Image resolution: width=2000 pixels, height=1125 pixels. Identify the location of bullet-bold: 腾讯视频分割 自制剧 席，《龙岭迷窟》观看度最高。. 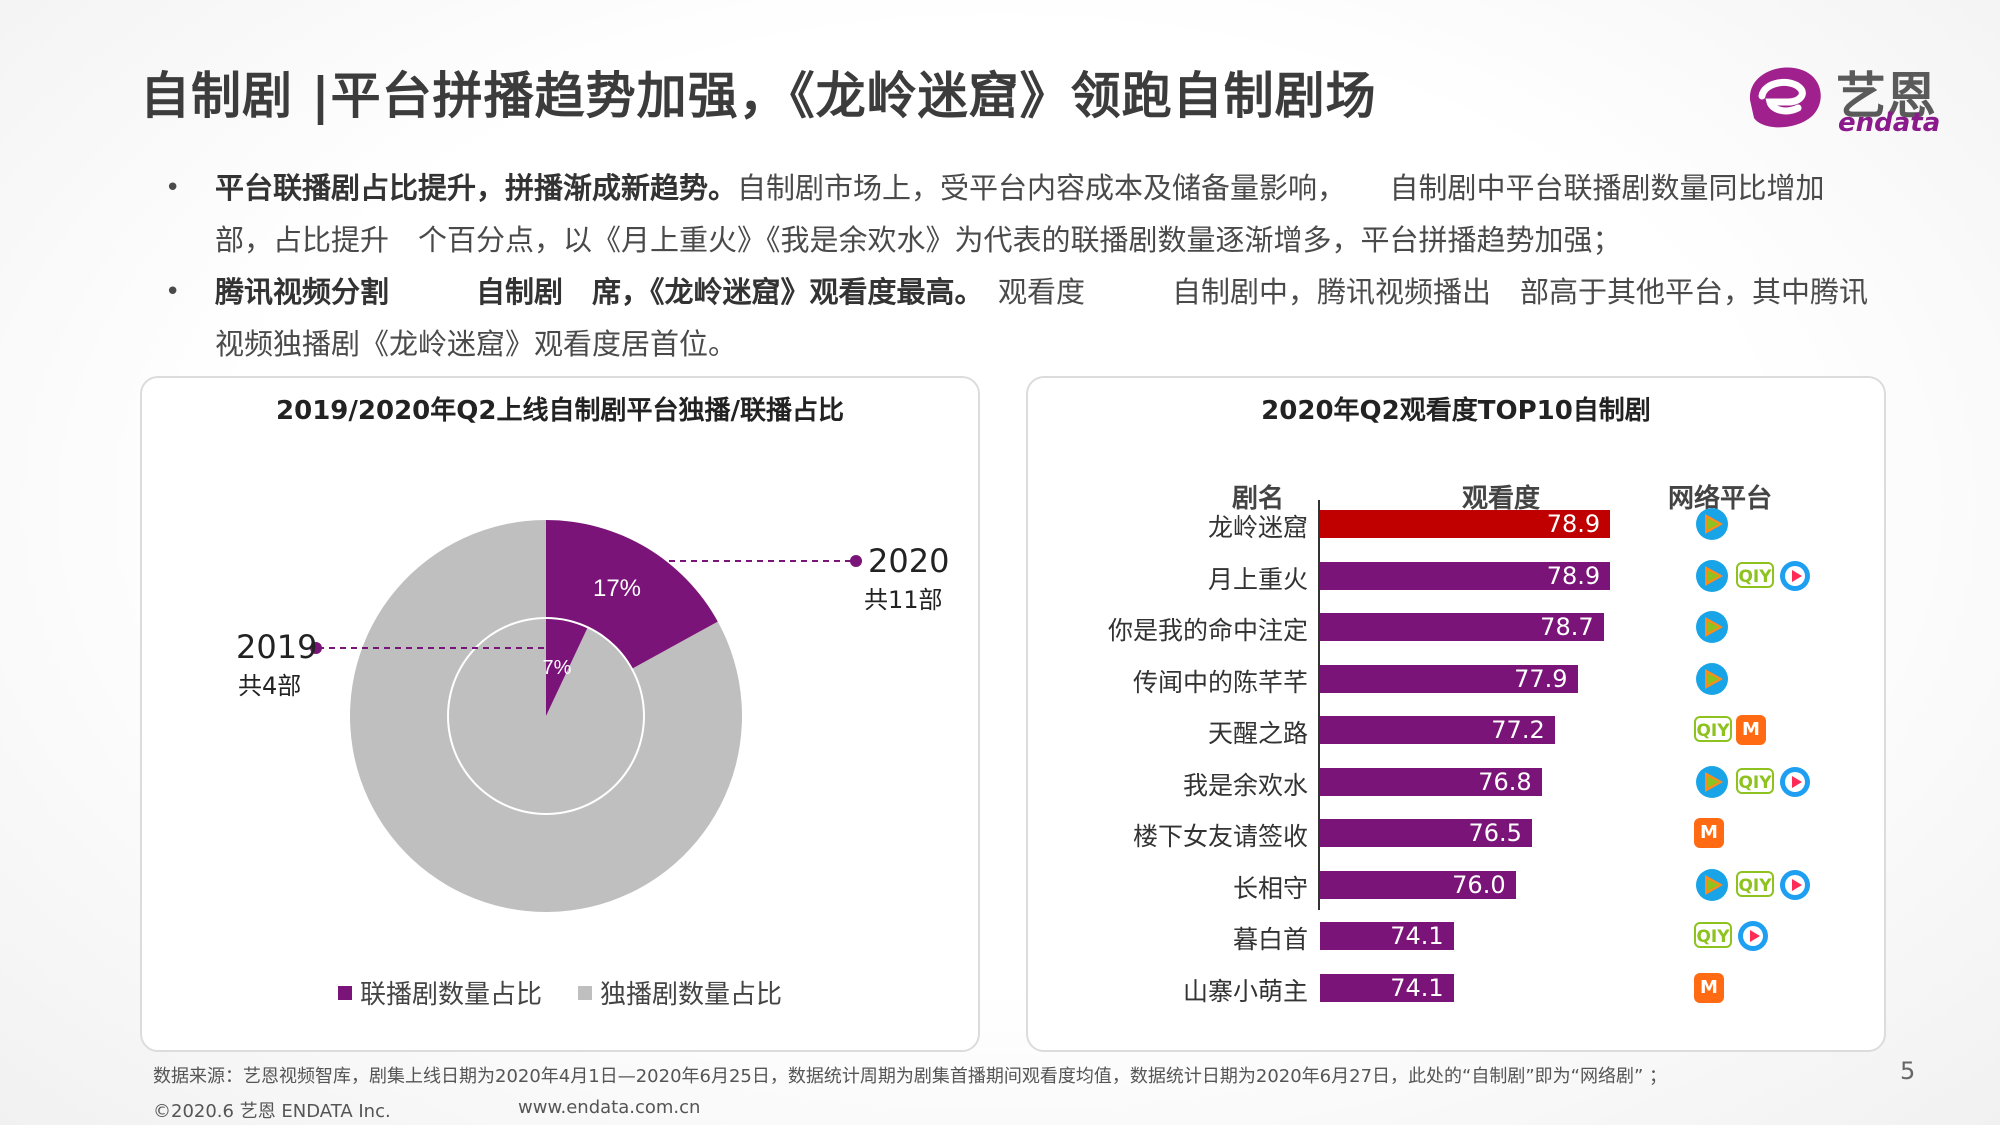
(592, 292).